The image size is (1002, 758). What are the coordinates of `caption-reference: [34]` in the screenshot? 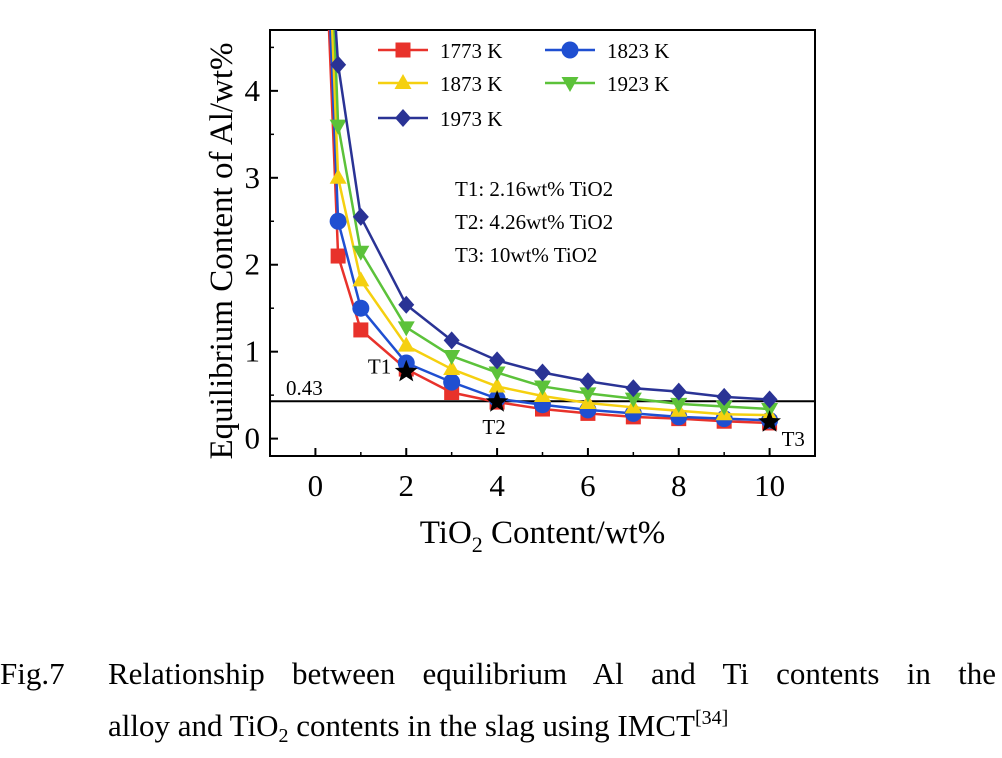 It's located at (711, 718).